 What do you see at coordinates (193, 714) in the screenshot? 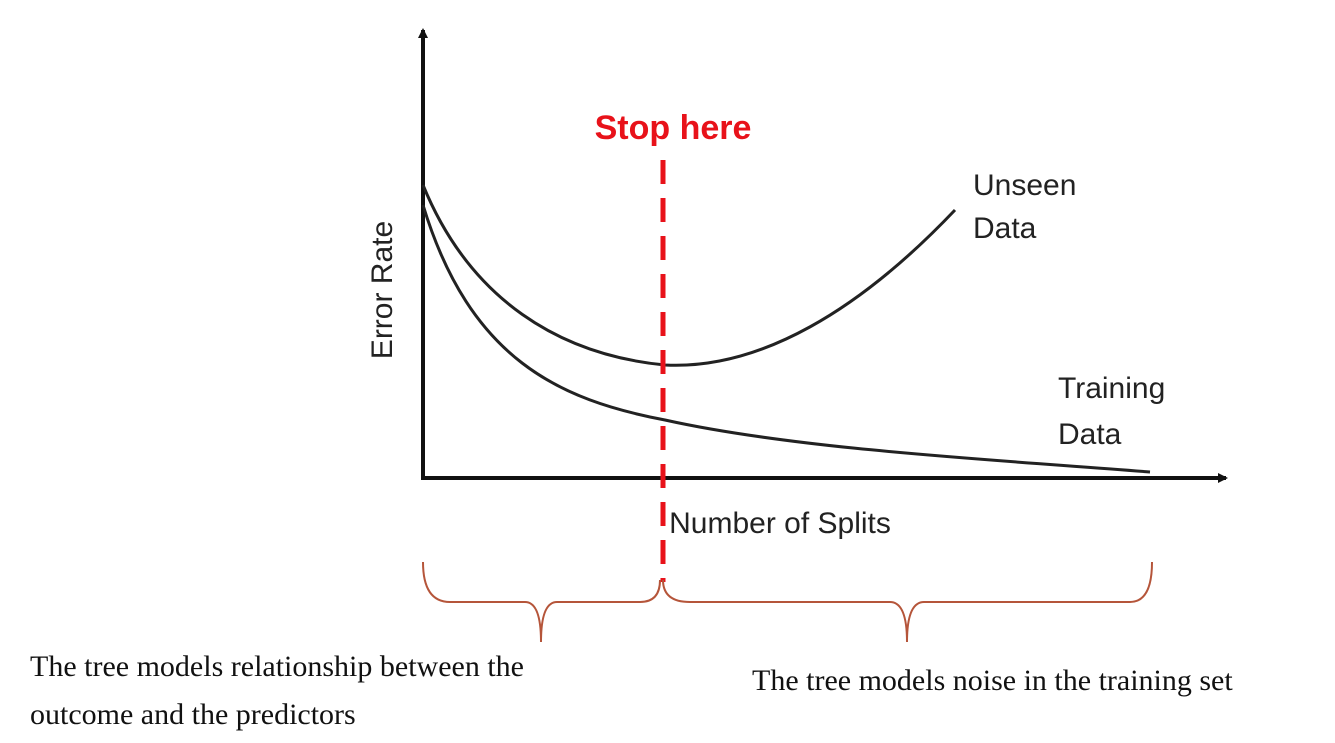
I see `left-caption: outcome and the predictors` at bounding box center [193, 714].